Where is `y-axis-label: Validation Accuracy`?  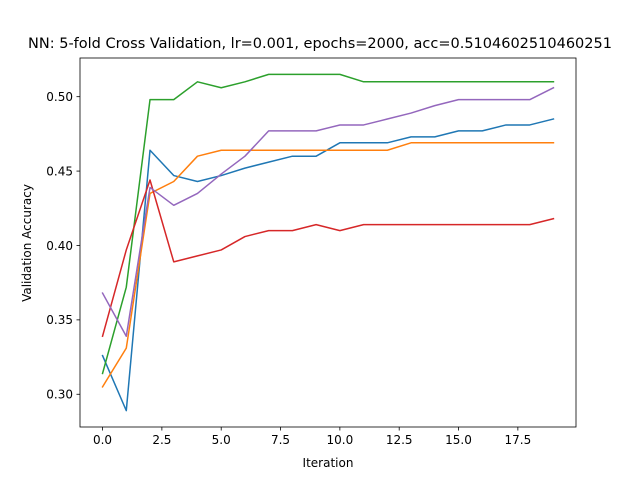 y-axis-label: Validation Accuracy is located at coordinates (27, 243).